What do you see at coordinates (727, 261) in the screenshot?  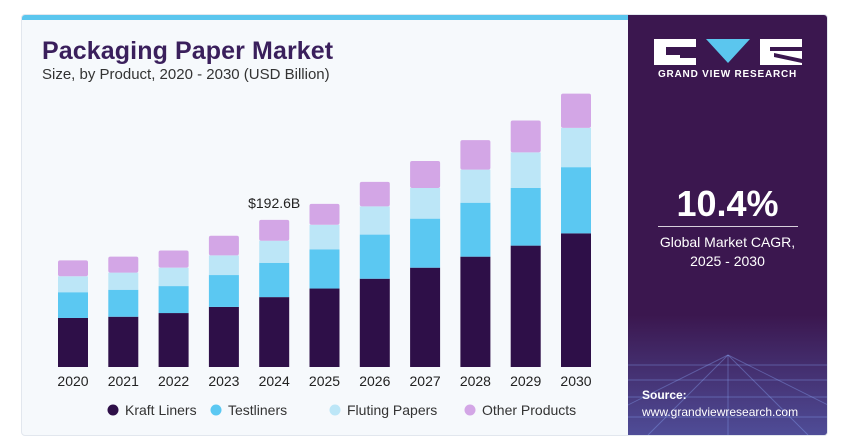 I see `cagr-label-line2: 2025 - 2030` at bounding box center [727, 261].